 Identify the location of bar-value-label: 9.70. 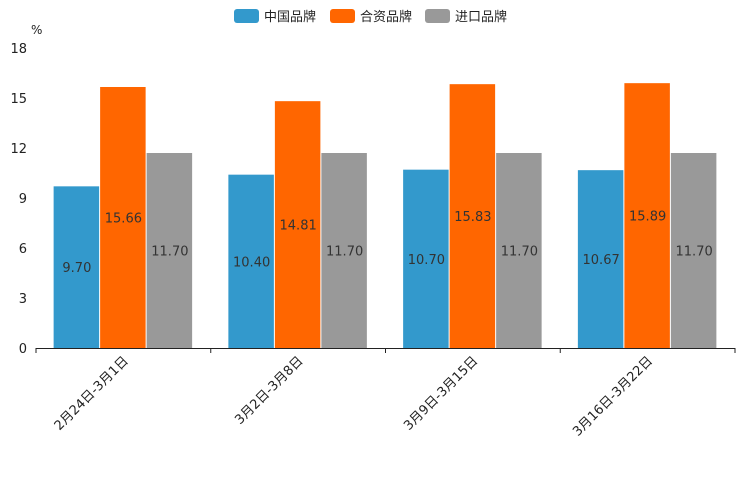
(76, 268).